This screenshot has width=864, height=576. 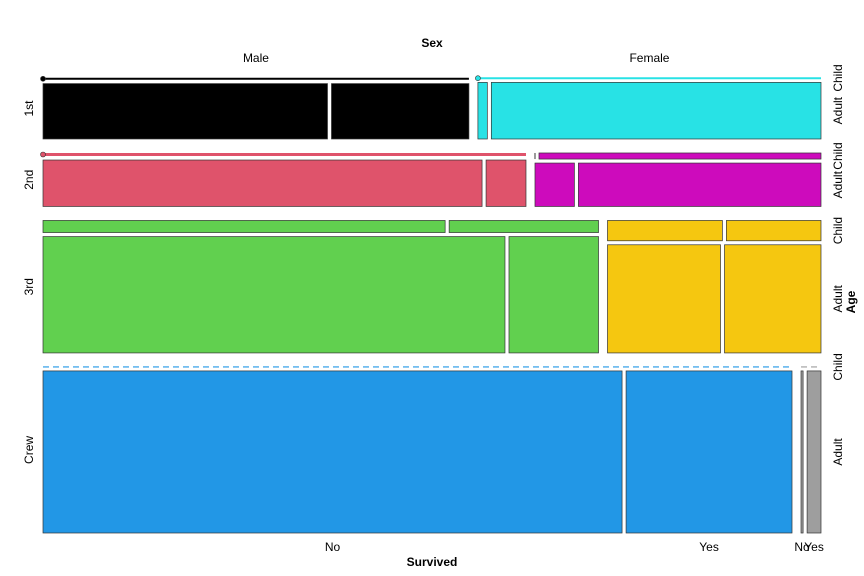 What do you see at coordinates (29, 450) in the screenshot?
I see `class-label-Crew: Crew` at bounding box center [29, 450].